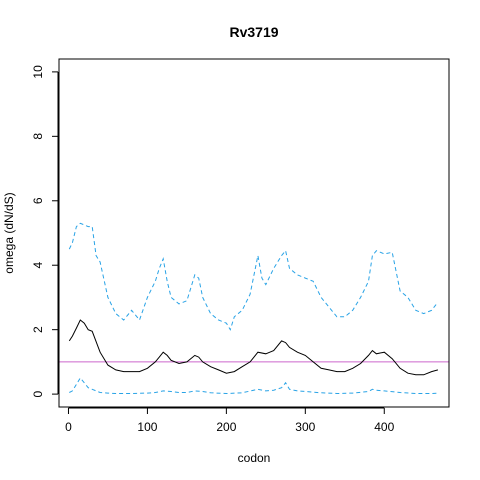 The image size is (480, 480). I want to click on x-tick-label: 200, so click(226, 427).